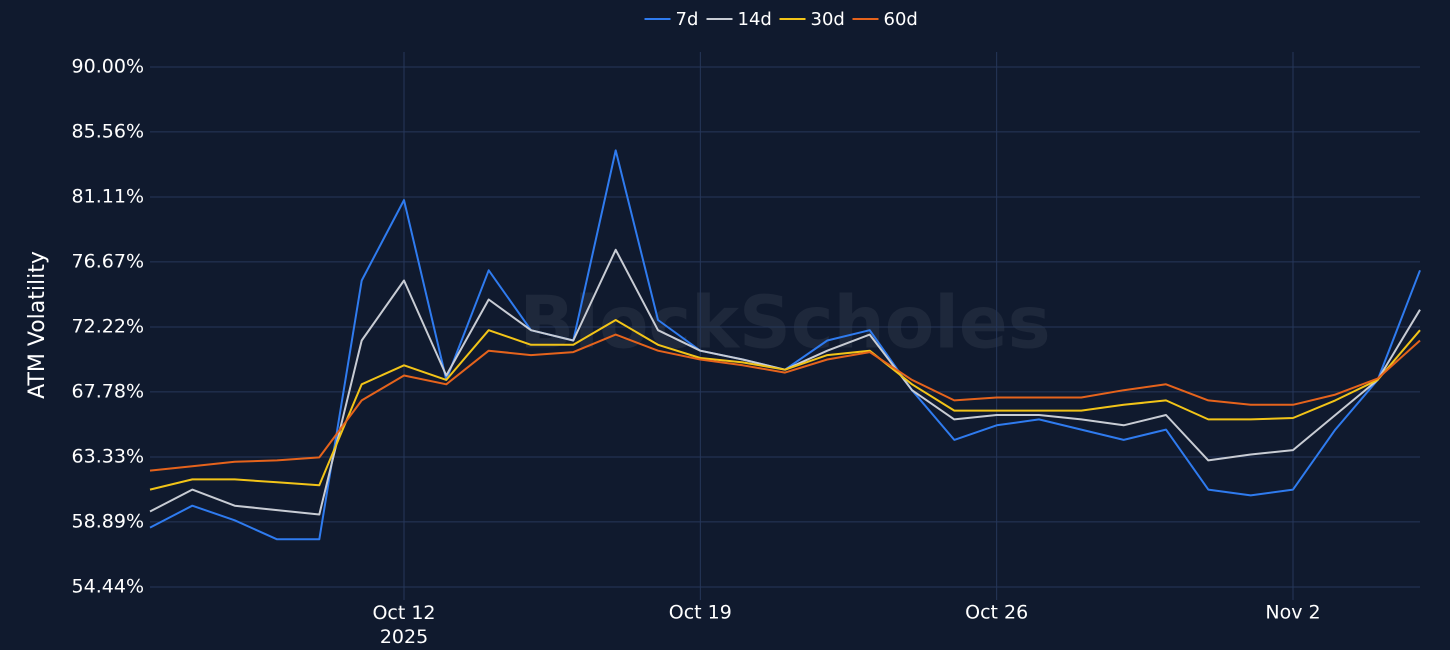 This screenshot has height=650, width=1450. Describe the element at coordinates (700, 613) in the screenshot. I see `x-tick-label: Oct 19` at that location.